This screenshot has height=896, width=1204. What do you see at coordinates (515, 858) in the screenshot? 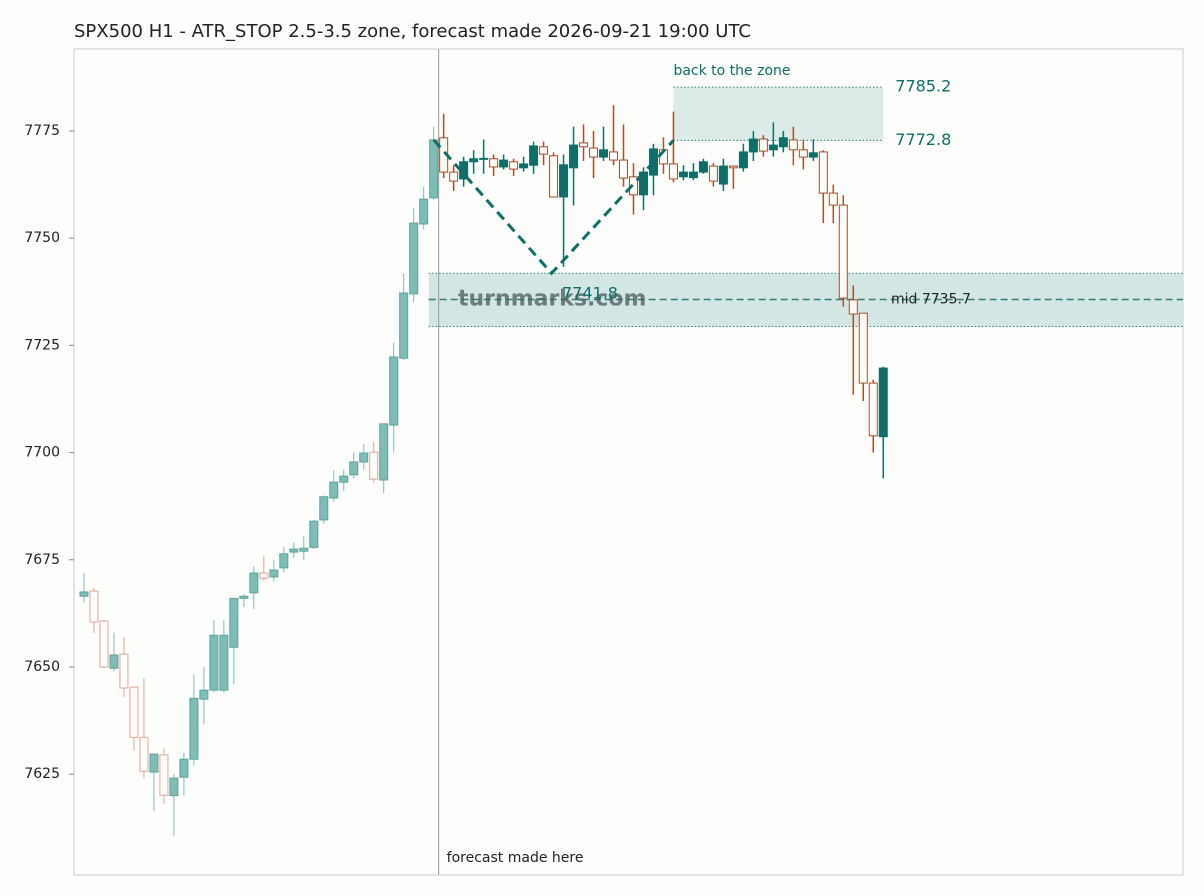
I see `forecast-label: forecast made here` at bounding box center [515, 858].